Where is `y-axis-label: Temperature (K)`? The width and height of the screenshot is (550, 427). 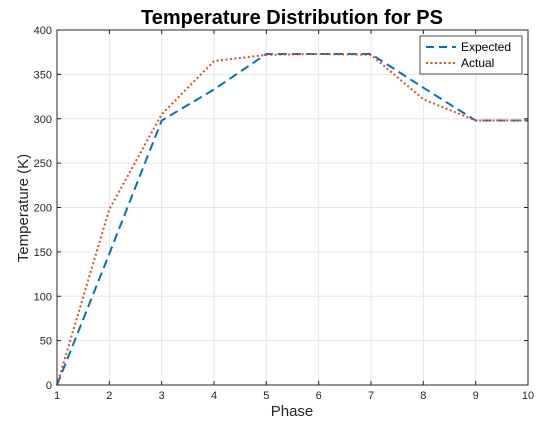
y-axis-label: Temperature (K) is located at coordinates (23, 208).